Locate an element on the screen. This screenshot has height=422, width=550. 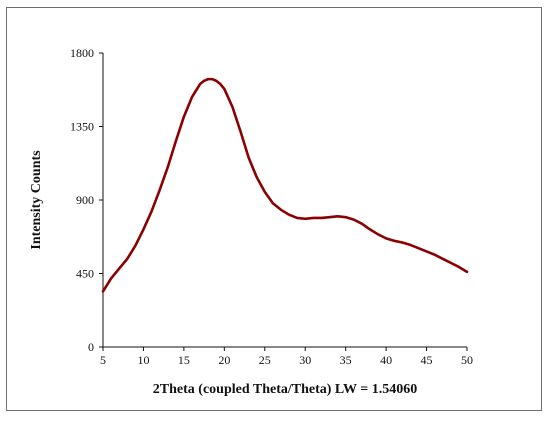
y-tick-label: 1350 is located at coordinates (82, 127).